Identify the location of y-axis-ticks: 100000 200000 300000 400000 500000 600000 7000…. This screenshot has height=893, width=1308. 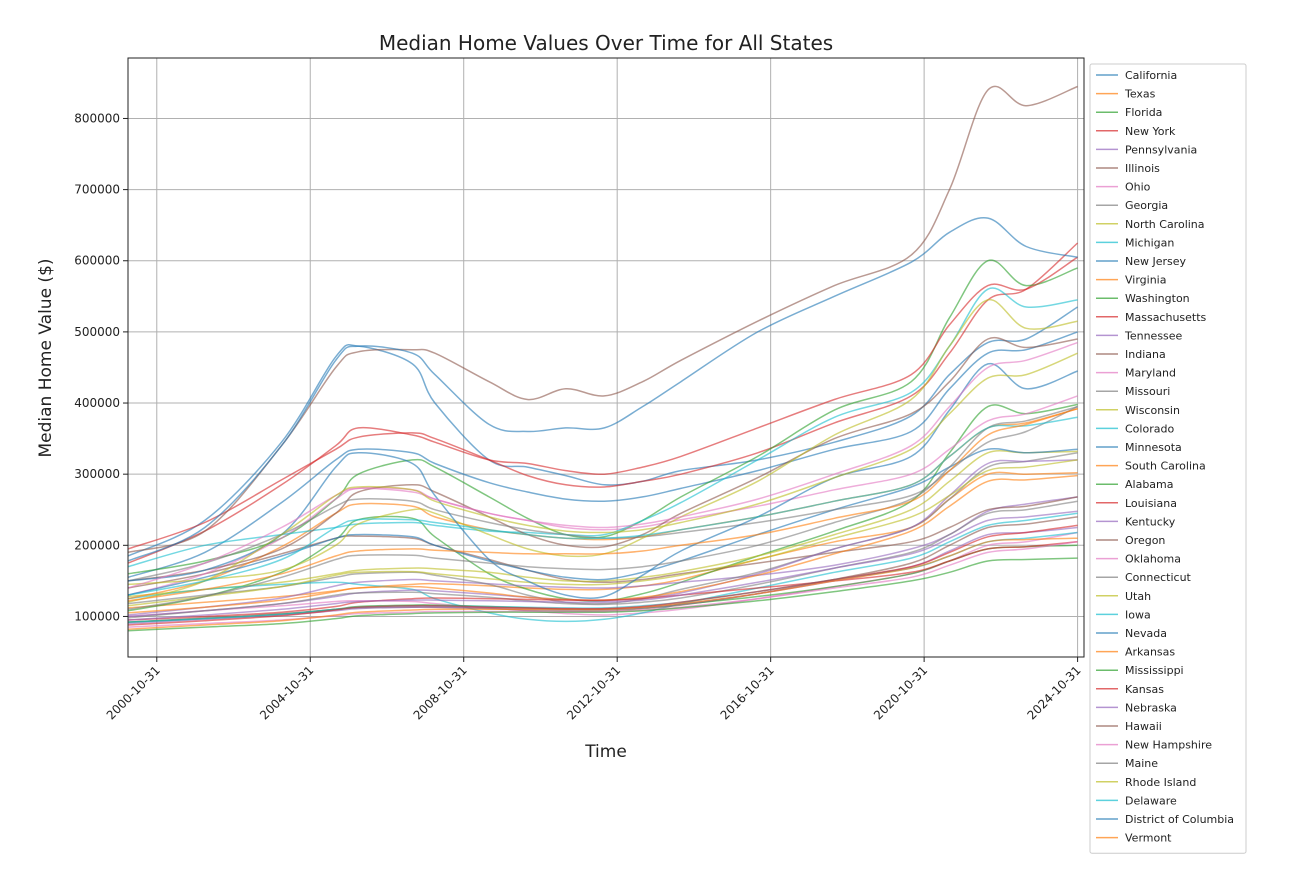
(101, 367).